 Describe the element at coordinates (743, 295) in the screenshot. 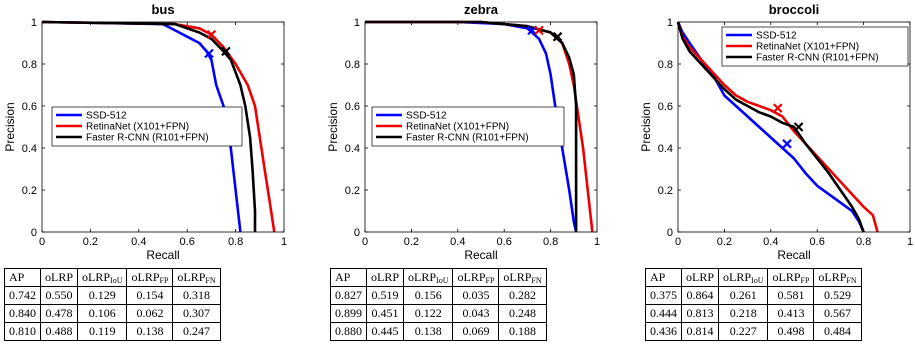

I see `table-cell: 0.261` at that location.